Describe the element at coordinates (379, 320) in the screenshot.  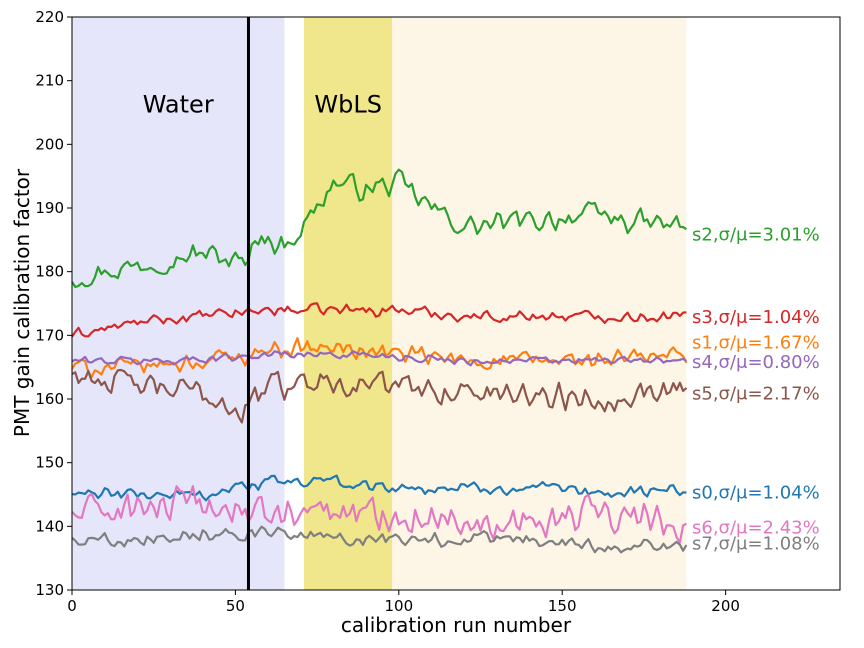
I see `series-line-s3` at that location.